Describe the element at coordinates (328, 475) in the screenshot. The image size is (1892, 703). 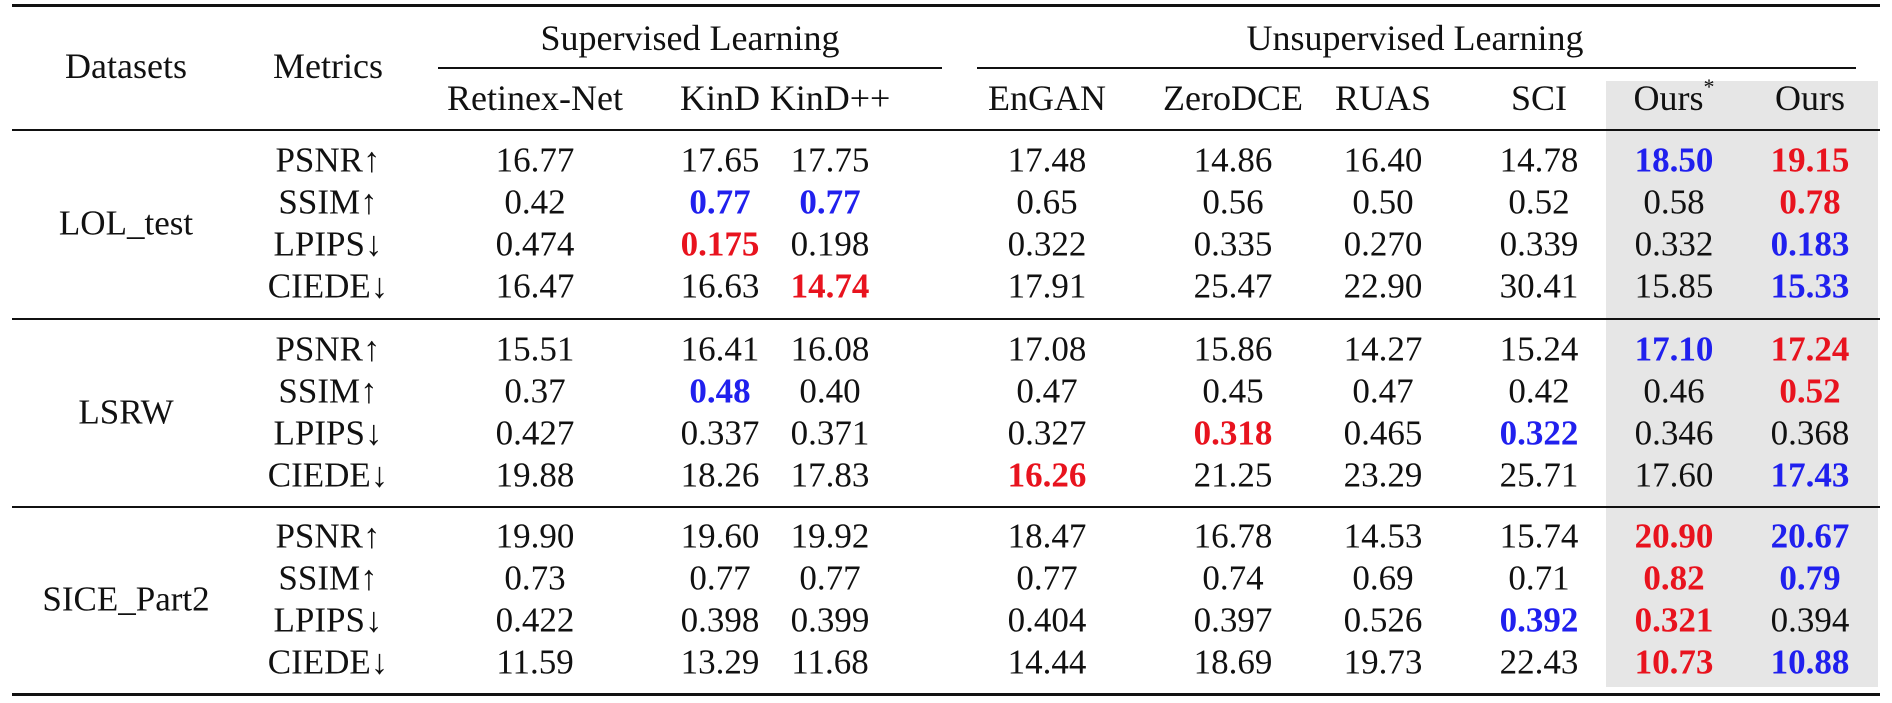
I see `metric-label: CIEDE↓` at that location.